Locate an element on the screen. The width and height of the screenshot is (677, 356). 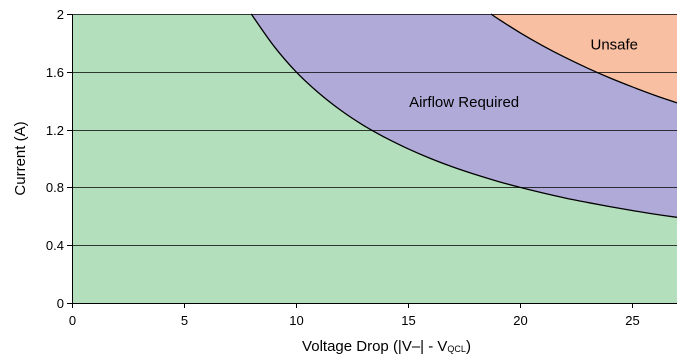
x-axis-ticks: 0 5 10 15 20 25 is located at coordinates (354, 315).